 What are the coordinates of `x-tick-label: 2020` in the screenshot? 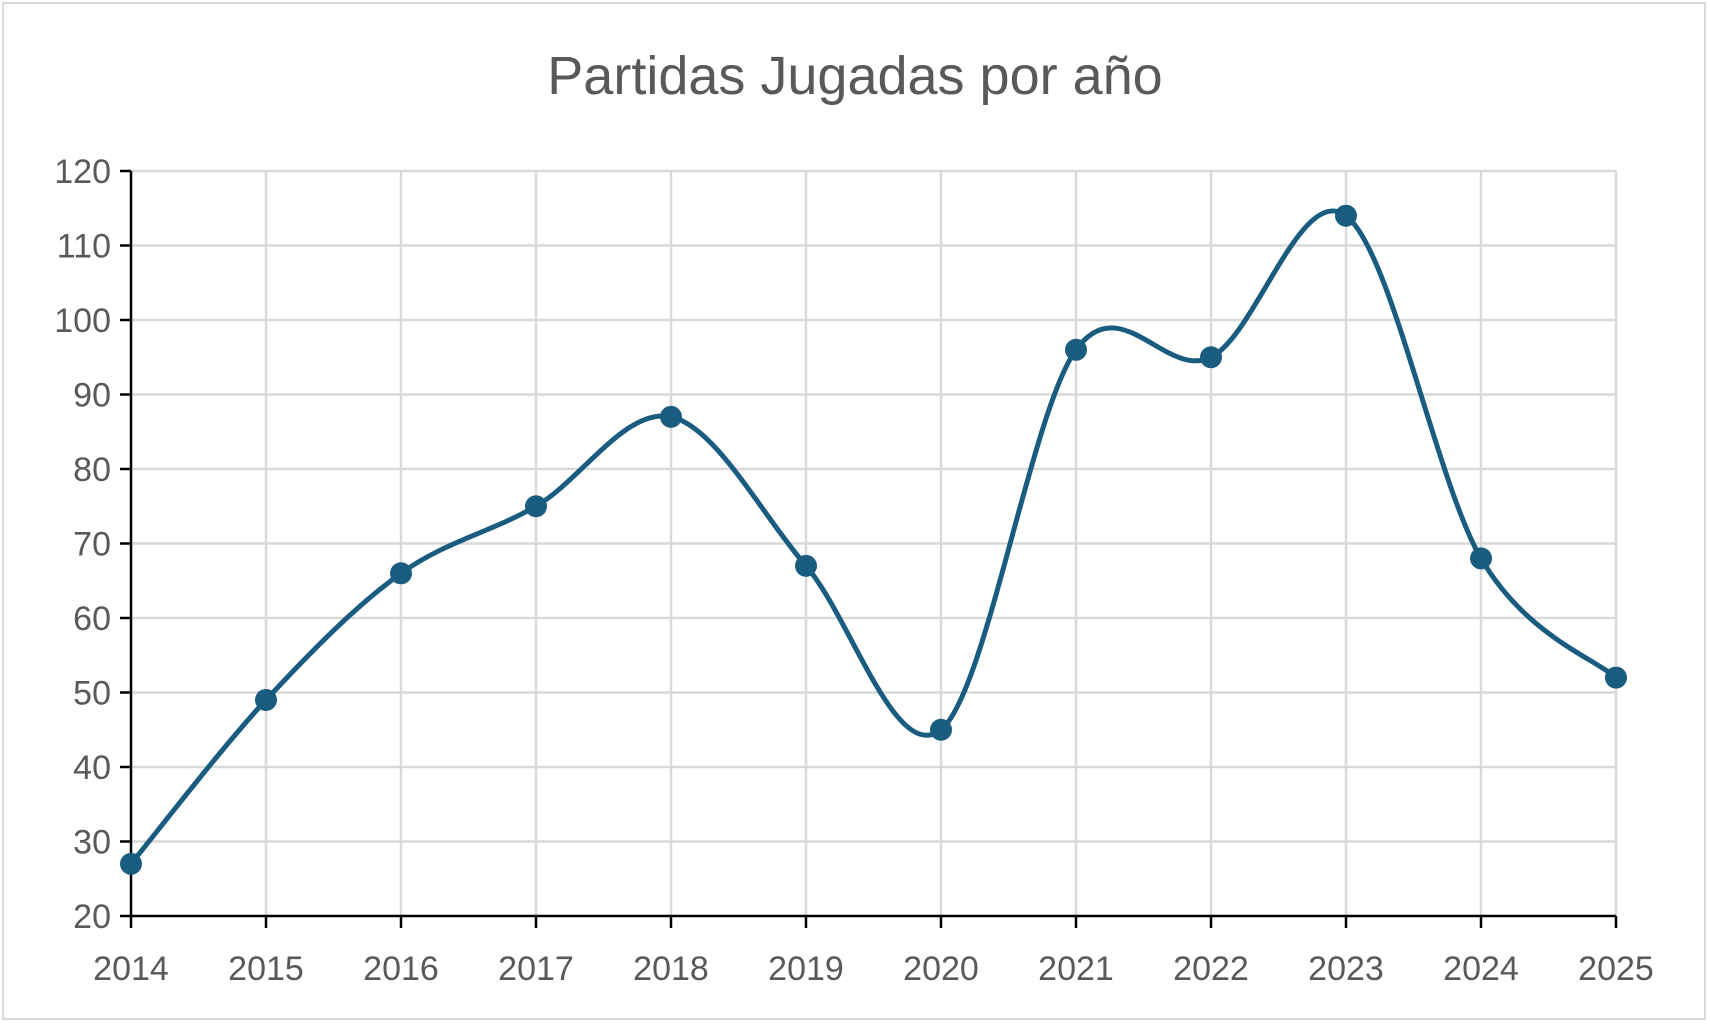 It's located at (941, 969).